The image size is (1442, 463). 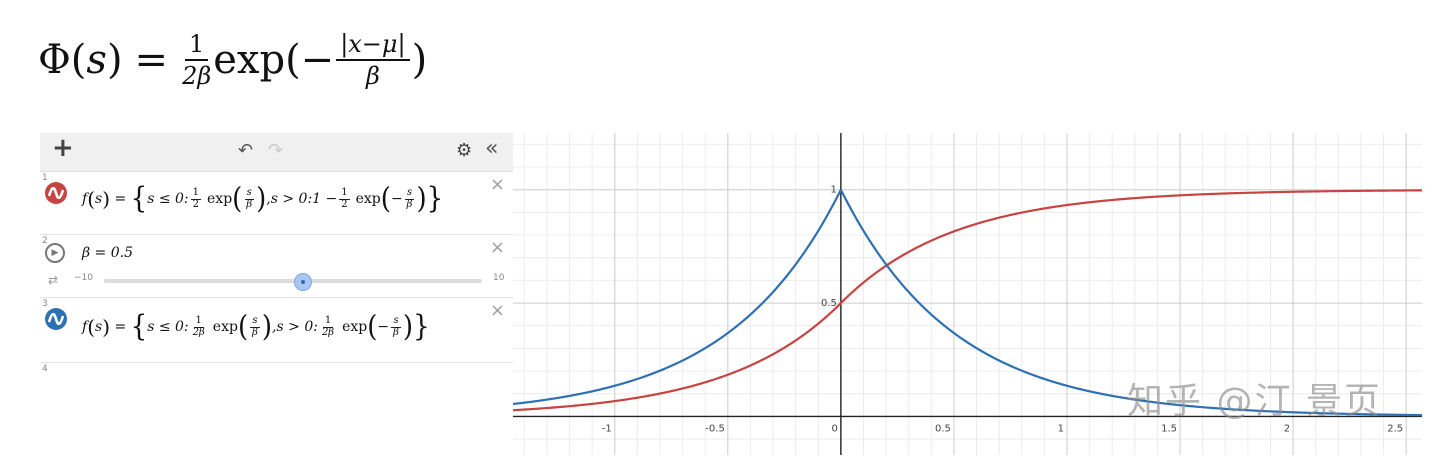 I want to click on formula-variable: s, so click(x=96, y=60).